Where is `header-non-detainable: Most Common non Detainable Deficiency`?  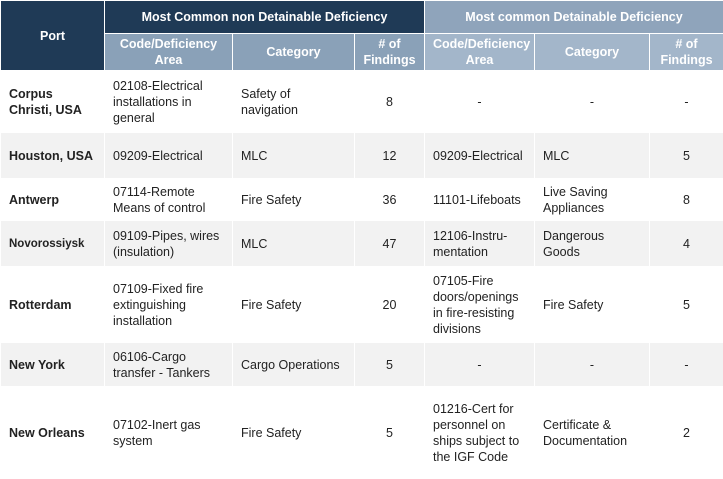 header-non-detainable: Most Common non Detainable Deficiency is located at coordinates (265, 17).